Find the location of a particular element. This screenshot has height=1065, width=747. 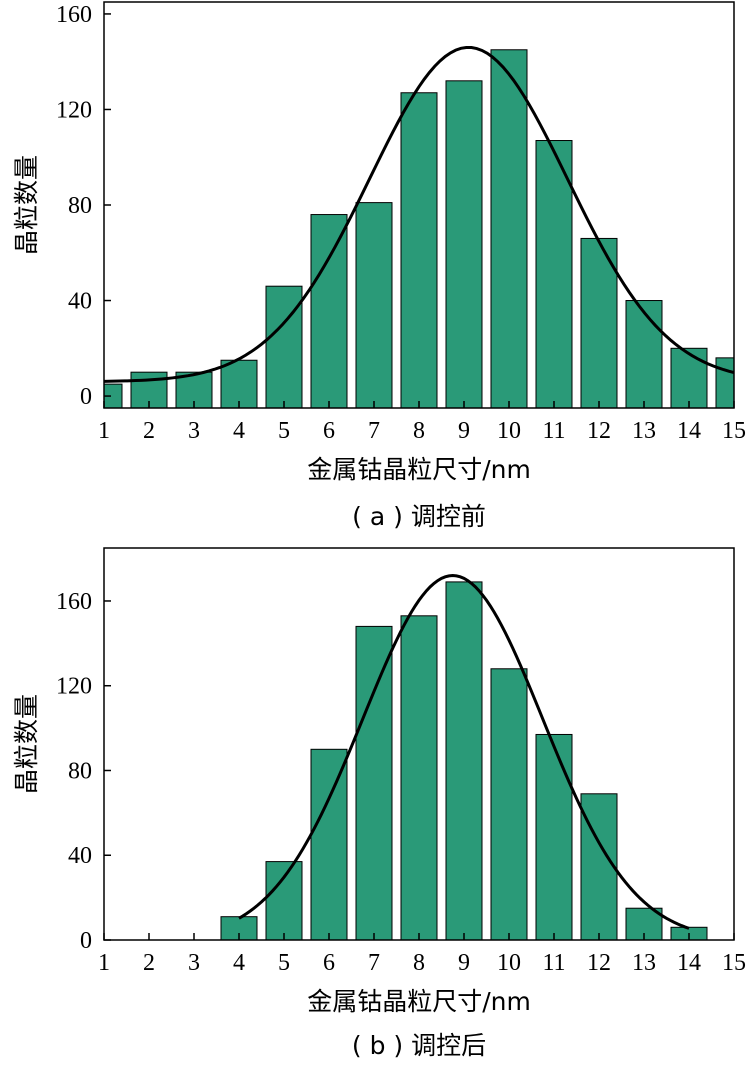

chart-b-caption: ( b ) 调控后 is located at coordinates (419, 1045).